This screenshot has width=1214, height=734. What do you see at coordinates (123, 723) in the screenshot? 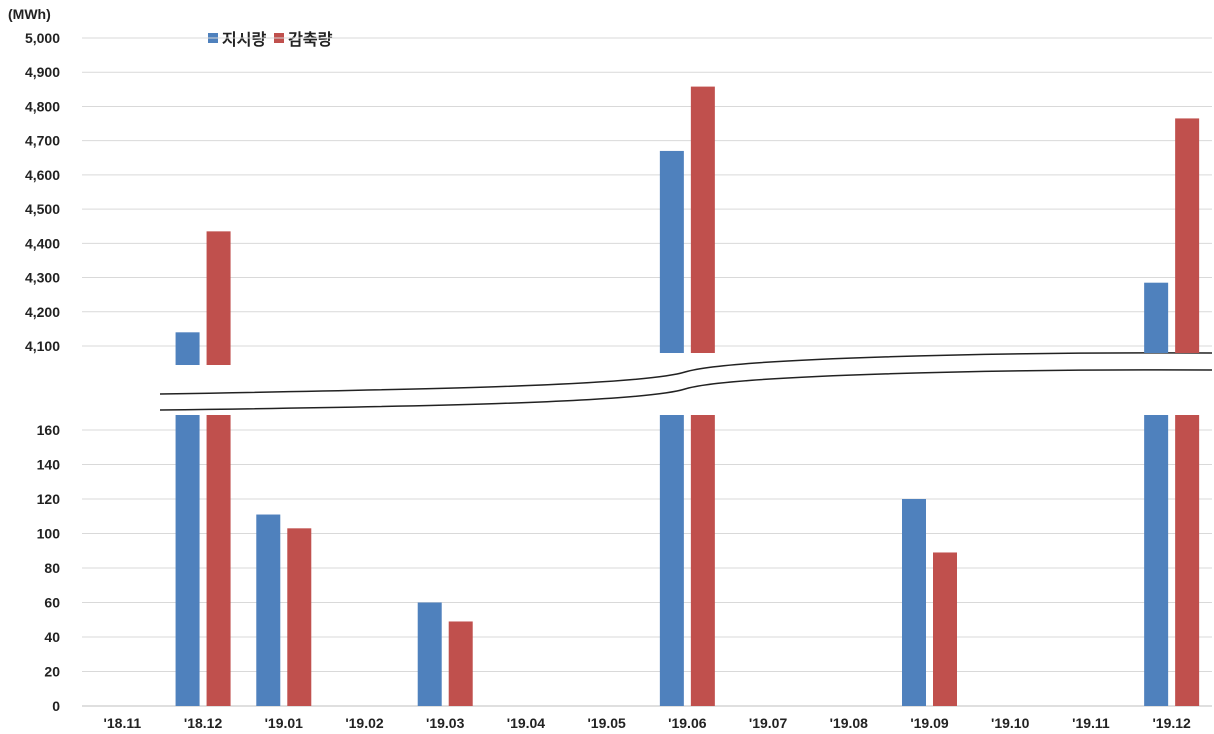
I see `x-tick-label: '18.11` at bounding box center [123, 723].